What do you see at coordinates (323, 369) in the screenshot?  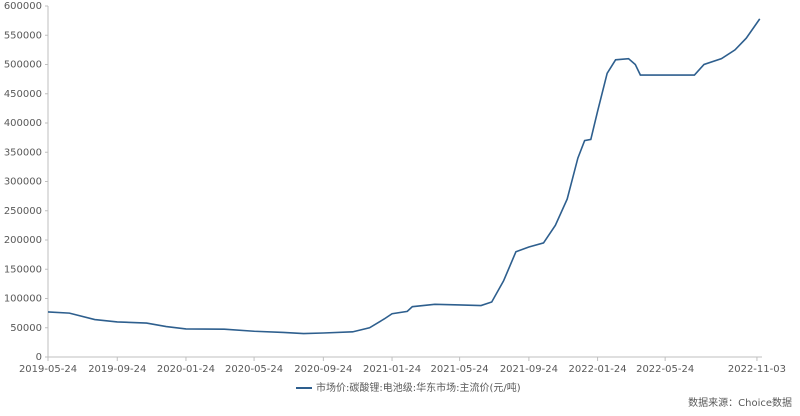 I see `x-tick-label: 2020-09-24` at bounding box center [323, 369].